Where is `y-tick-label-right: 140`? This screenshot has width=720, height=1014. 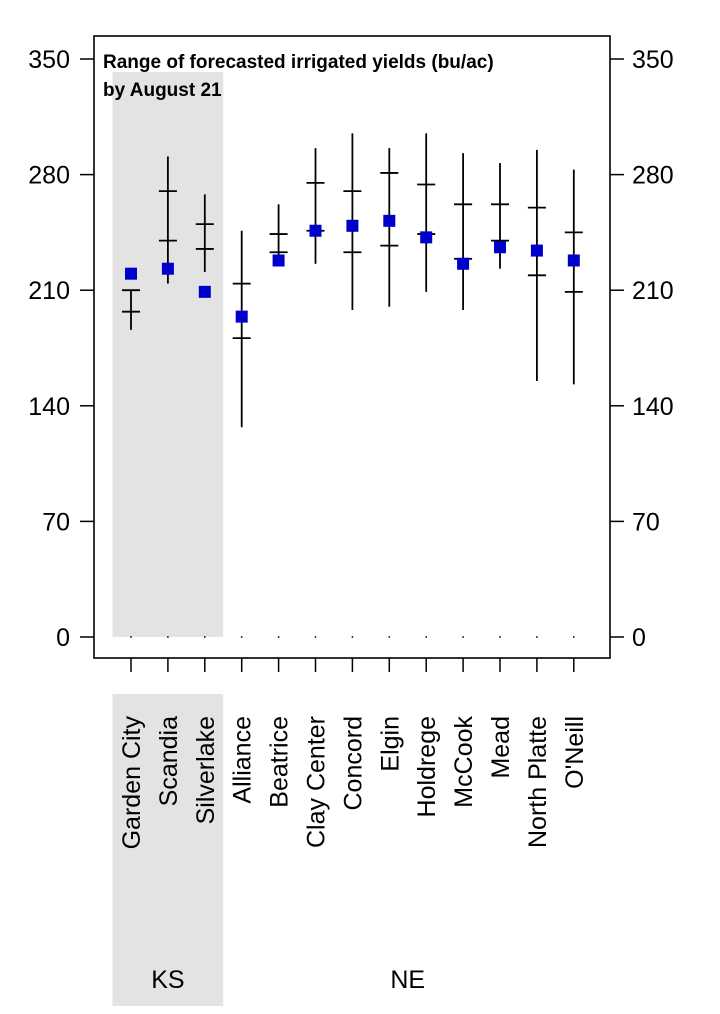 y-tick-label-right: 140 is located at coordinates (653, 407).